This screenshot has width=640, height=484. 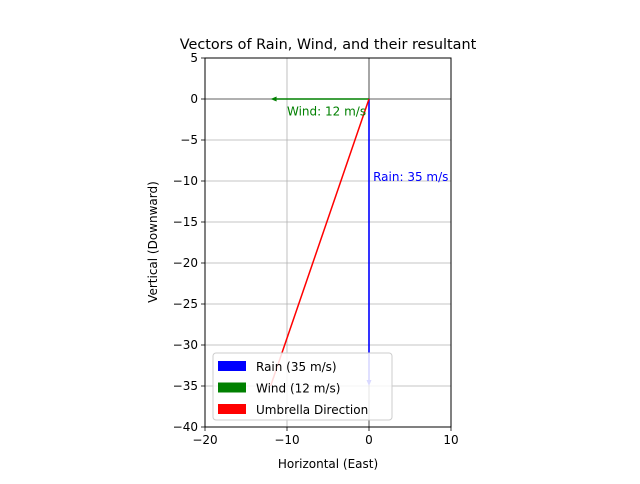 What do you see at coordinates (273, 99) in the screenshot?
I see `vector-head-wind-12-m-s` at bounding box center [273, 99].